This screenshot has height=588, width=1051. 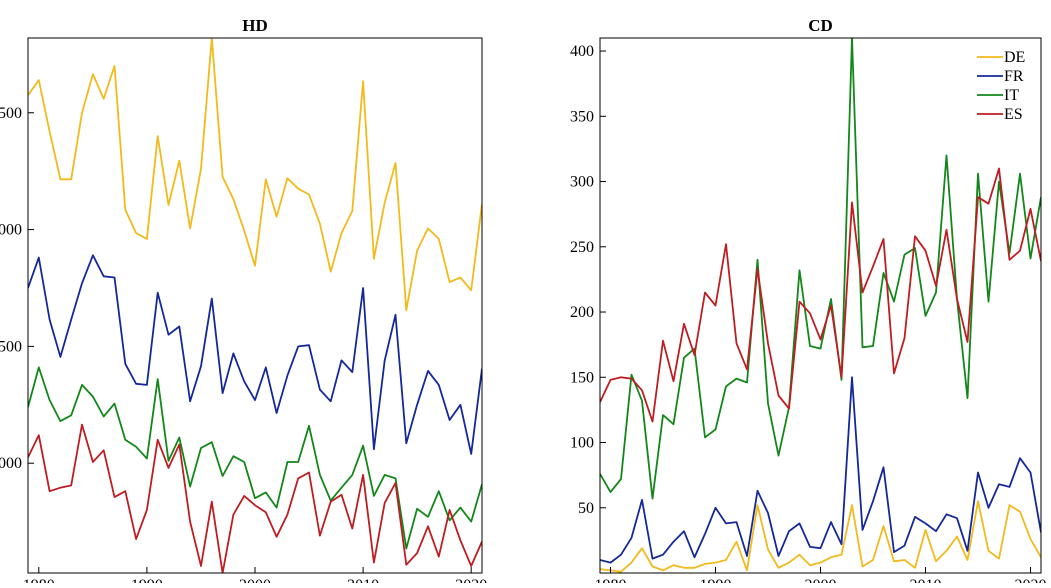 I want to click on y-tick-label: 2500, so click(x=11, y=346).